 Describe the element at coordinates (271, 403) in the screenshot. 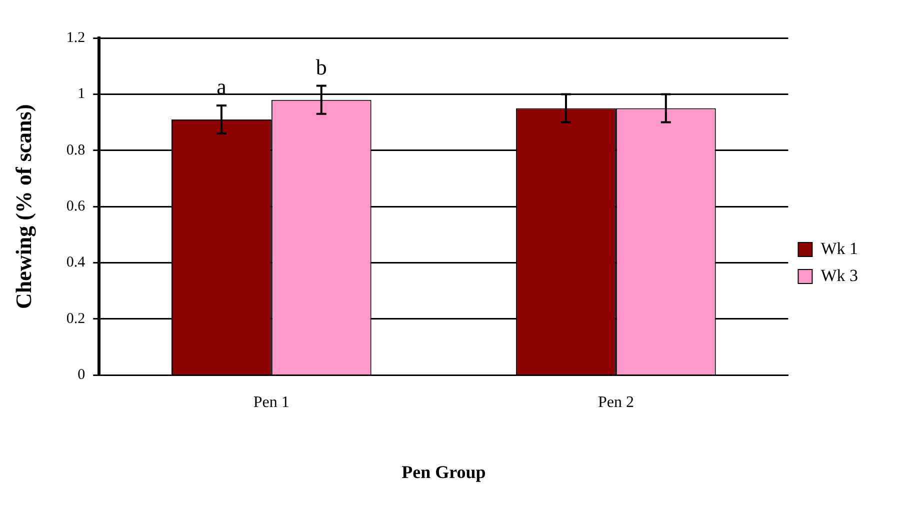

I see `x-tick-label: Pen 1` at that location.